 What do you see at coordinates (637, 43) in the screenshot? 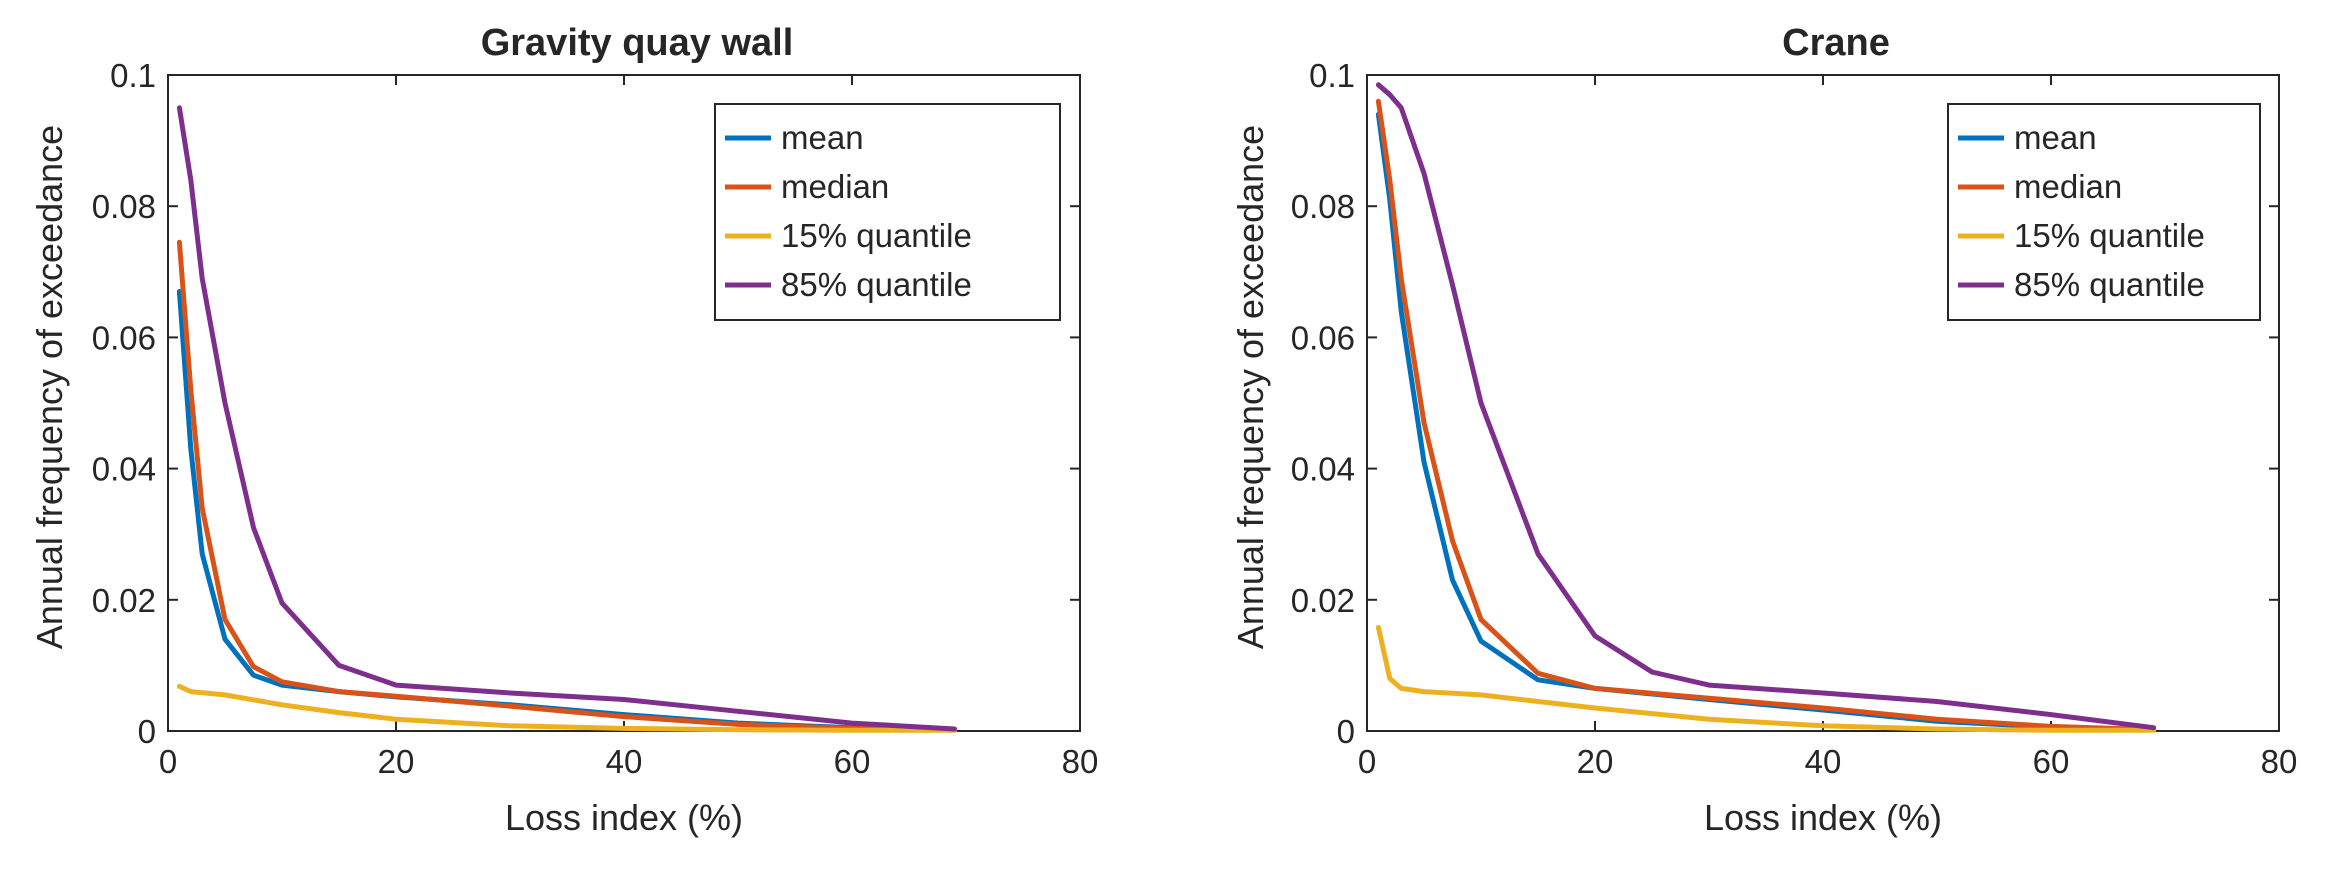
I see `chart-title: Gravity quay wall` at bounding box center [637, 43].